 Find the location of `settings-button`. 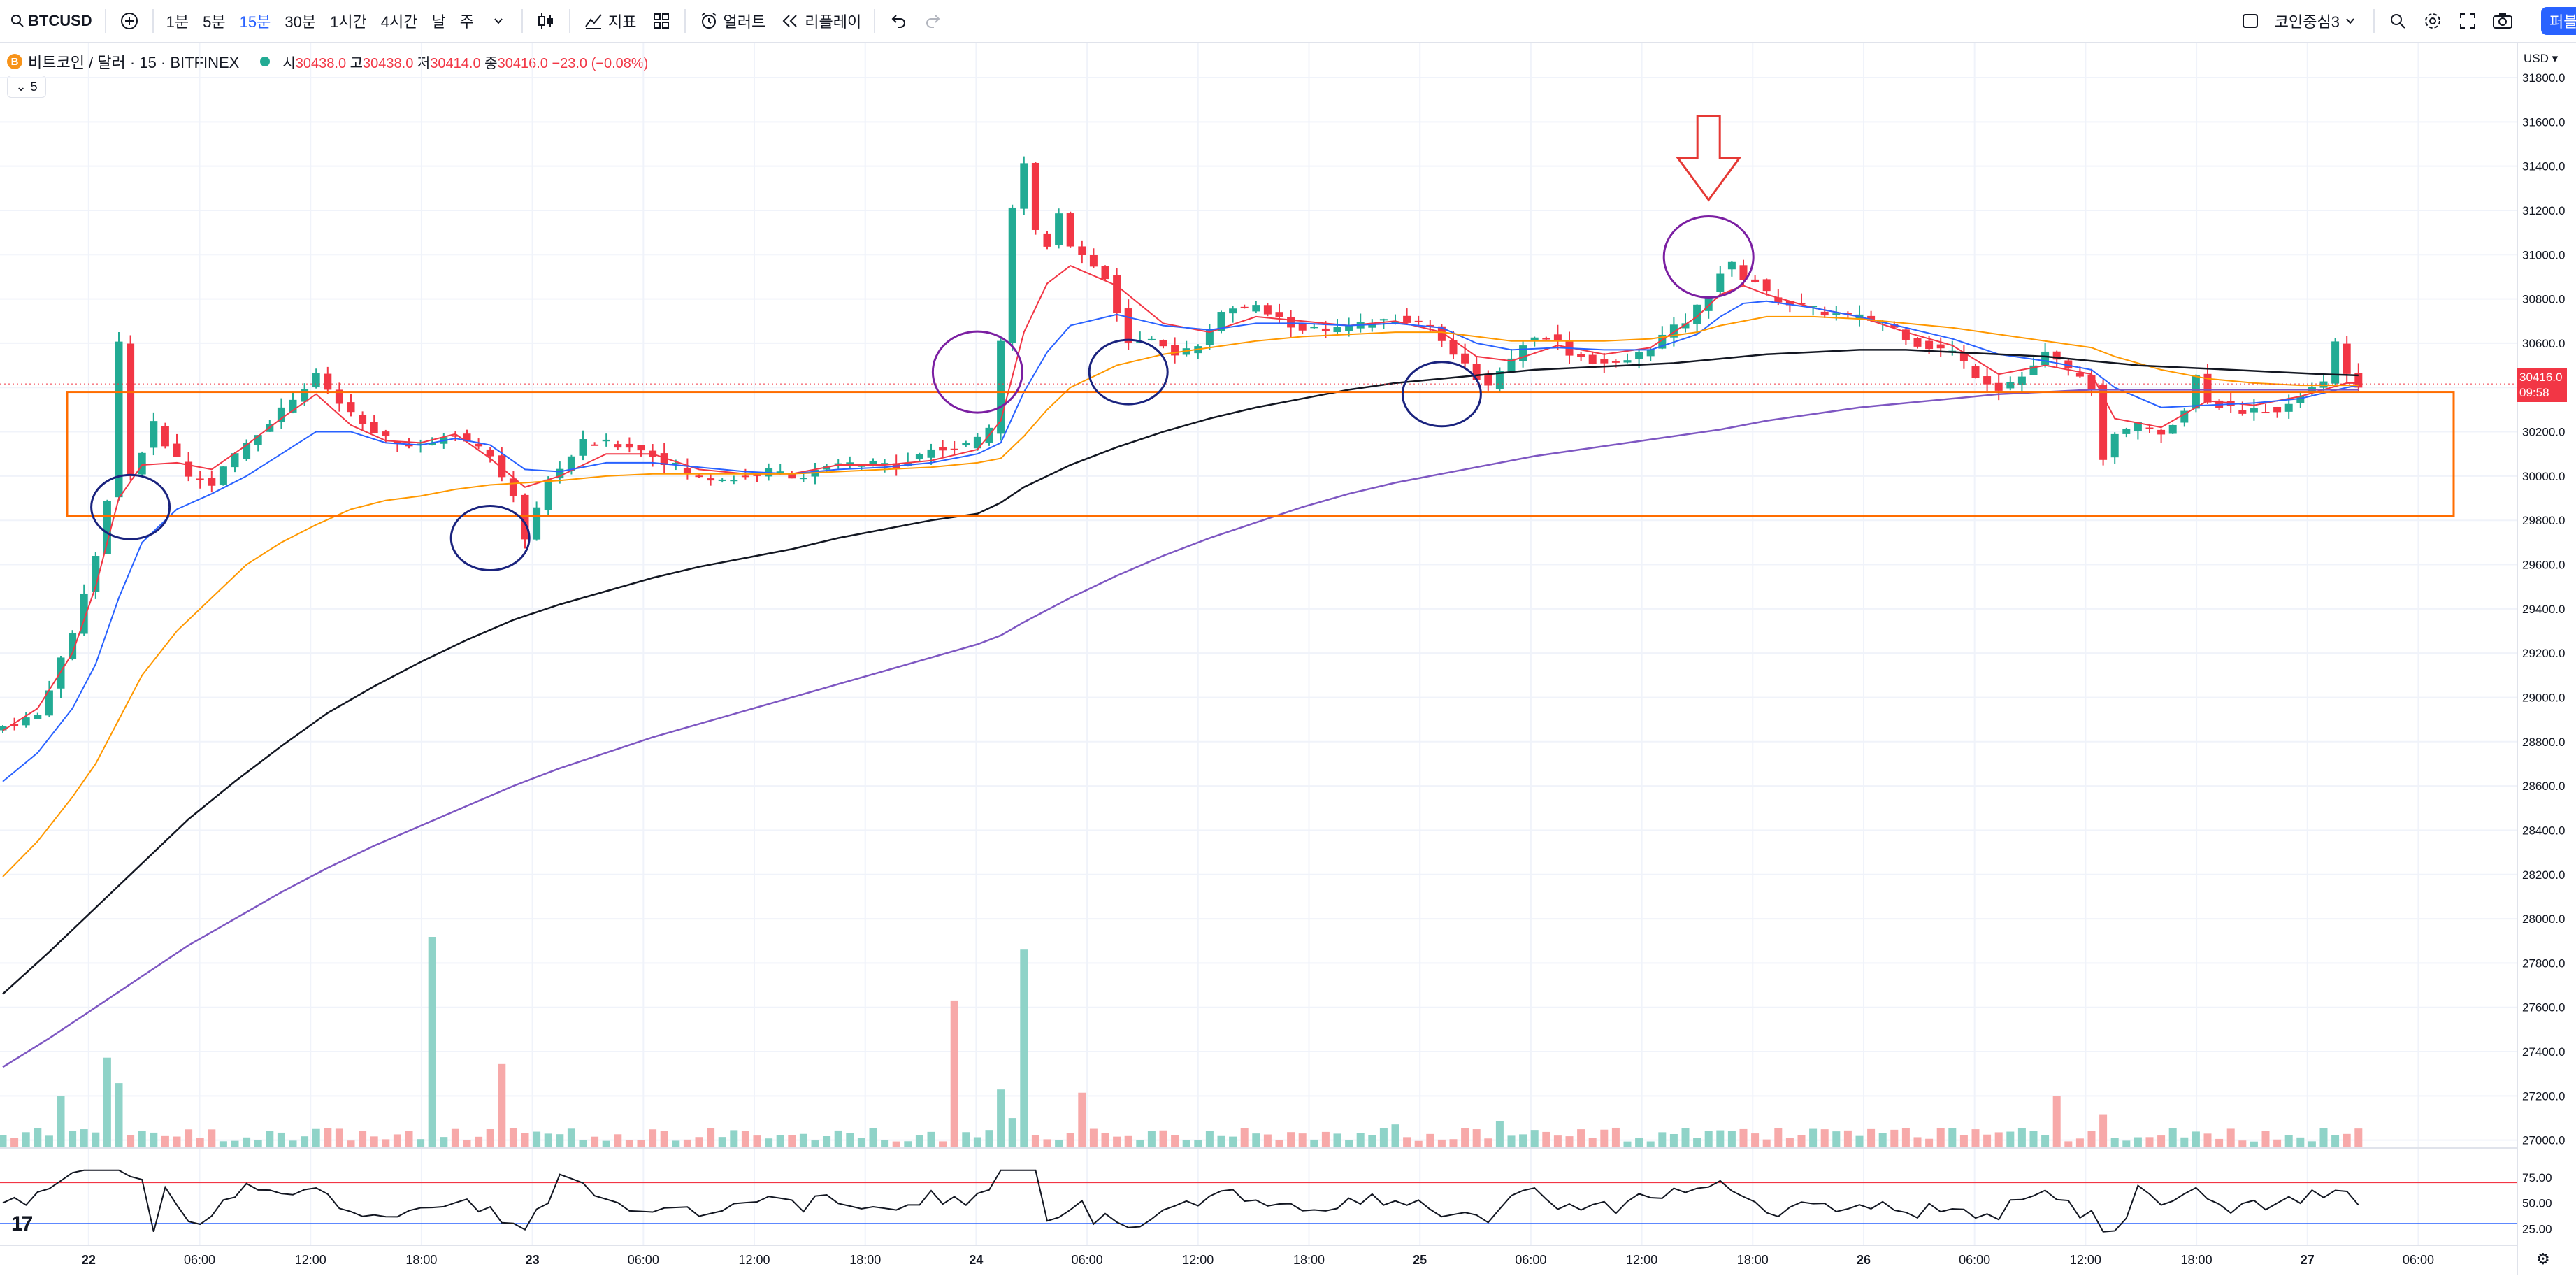

settings-button is located at coordinates (2432, 21).